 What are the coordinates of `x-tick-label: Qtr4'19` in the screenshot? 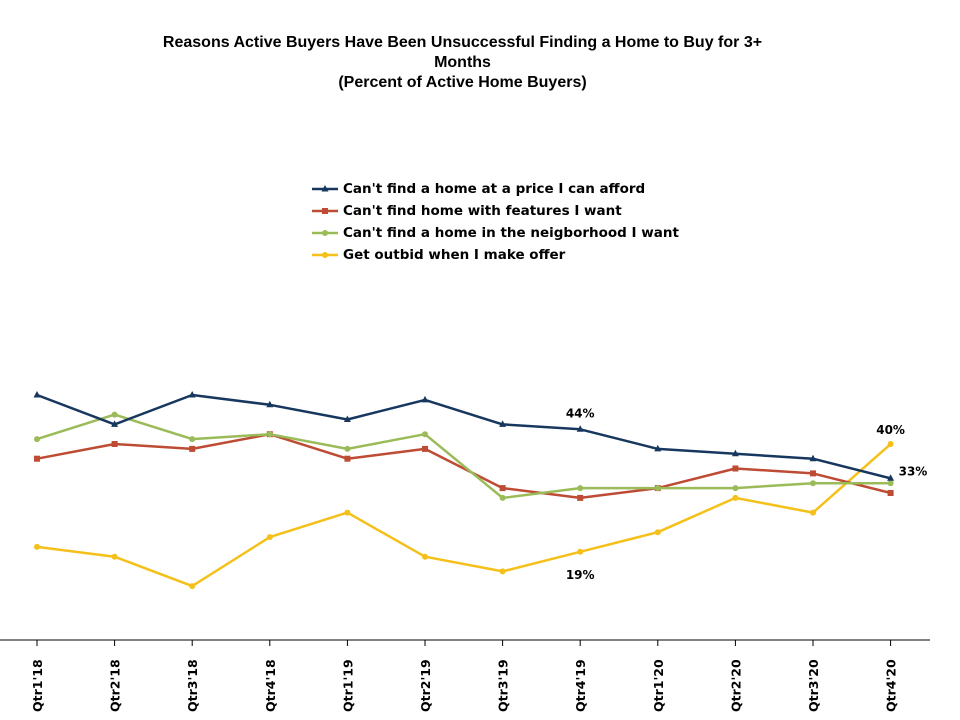 It's located at (580, 685).